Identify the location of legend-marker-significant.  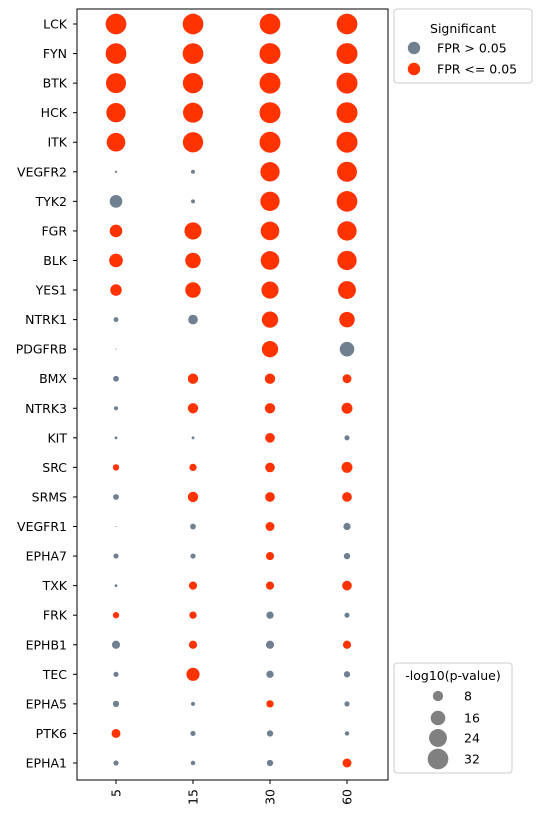
(414, 69).